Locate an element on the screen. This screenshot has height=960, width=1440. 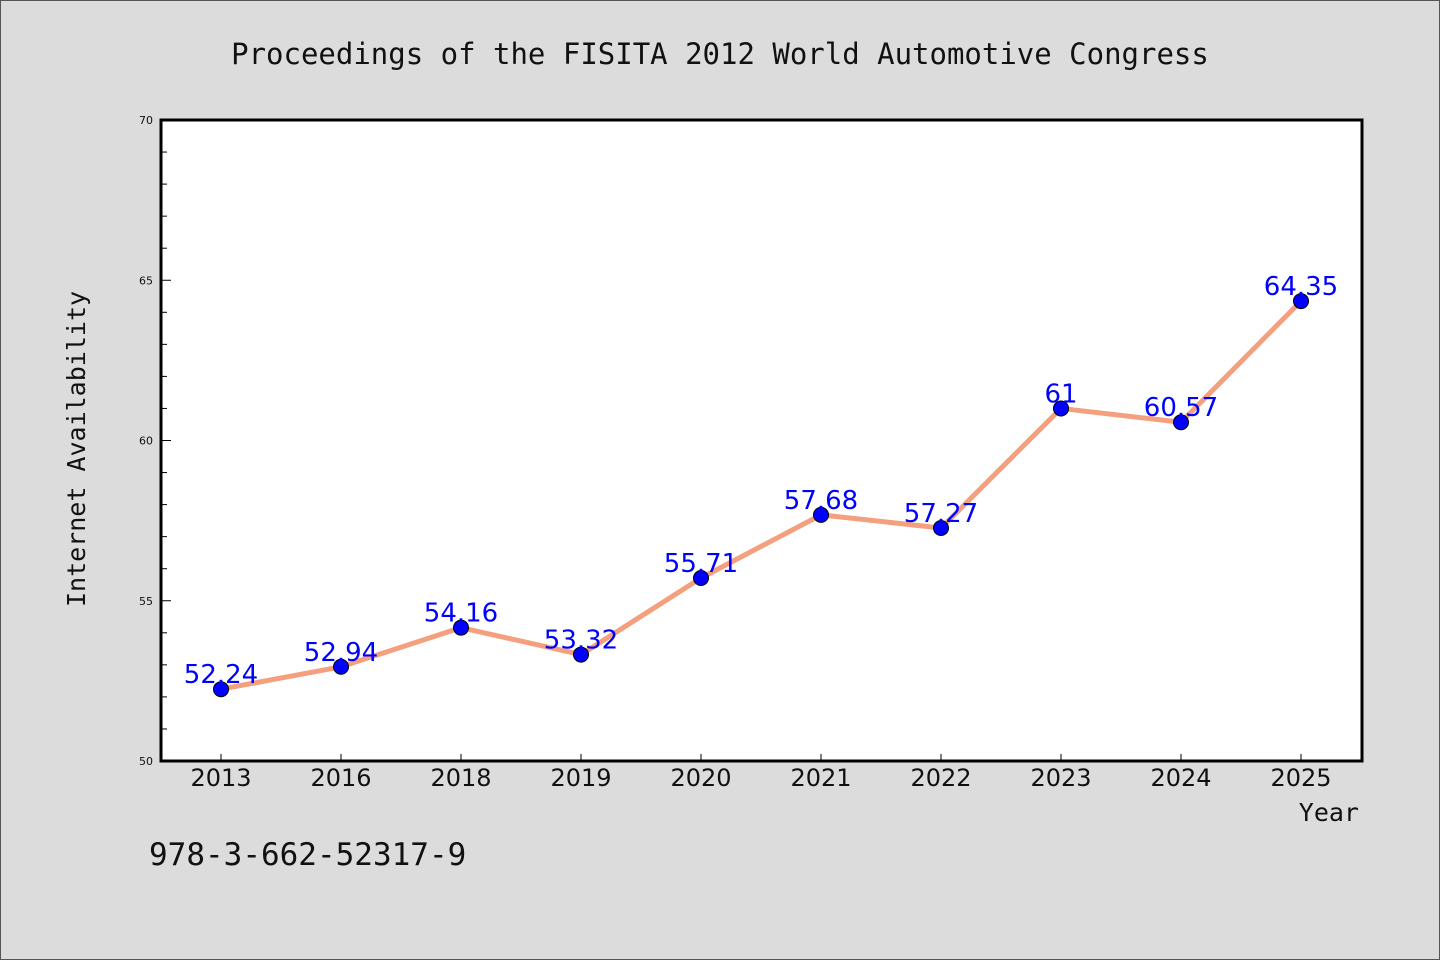
y-tick-label: 50 is located at coordinates (146, 761).